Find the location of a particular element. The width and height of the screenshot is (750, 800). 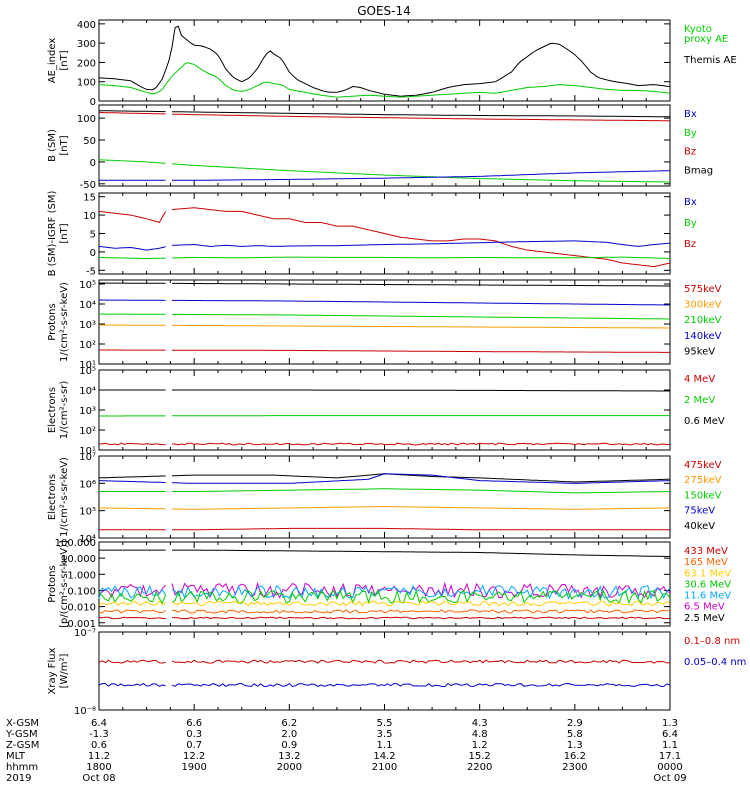

x-axis-row-value: 4.3 is located at coordinates (480, 723).